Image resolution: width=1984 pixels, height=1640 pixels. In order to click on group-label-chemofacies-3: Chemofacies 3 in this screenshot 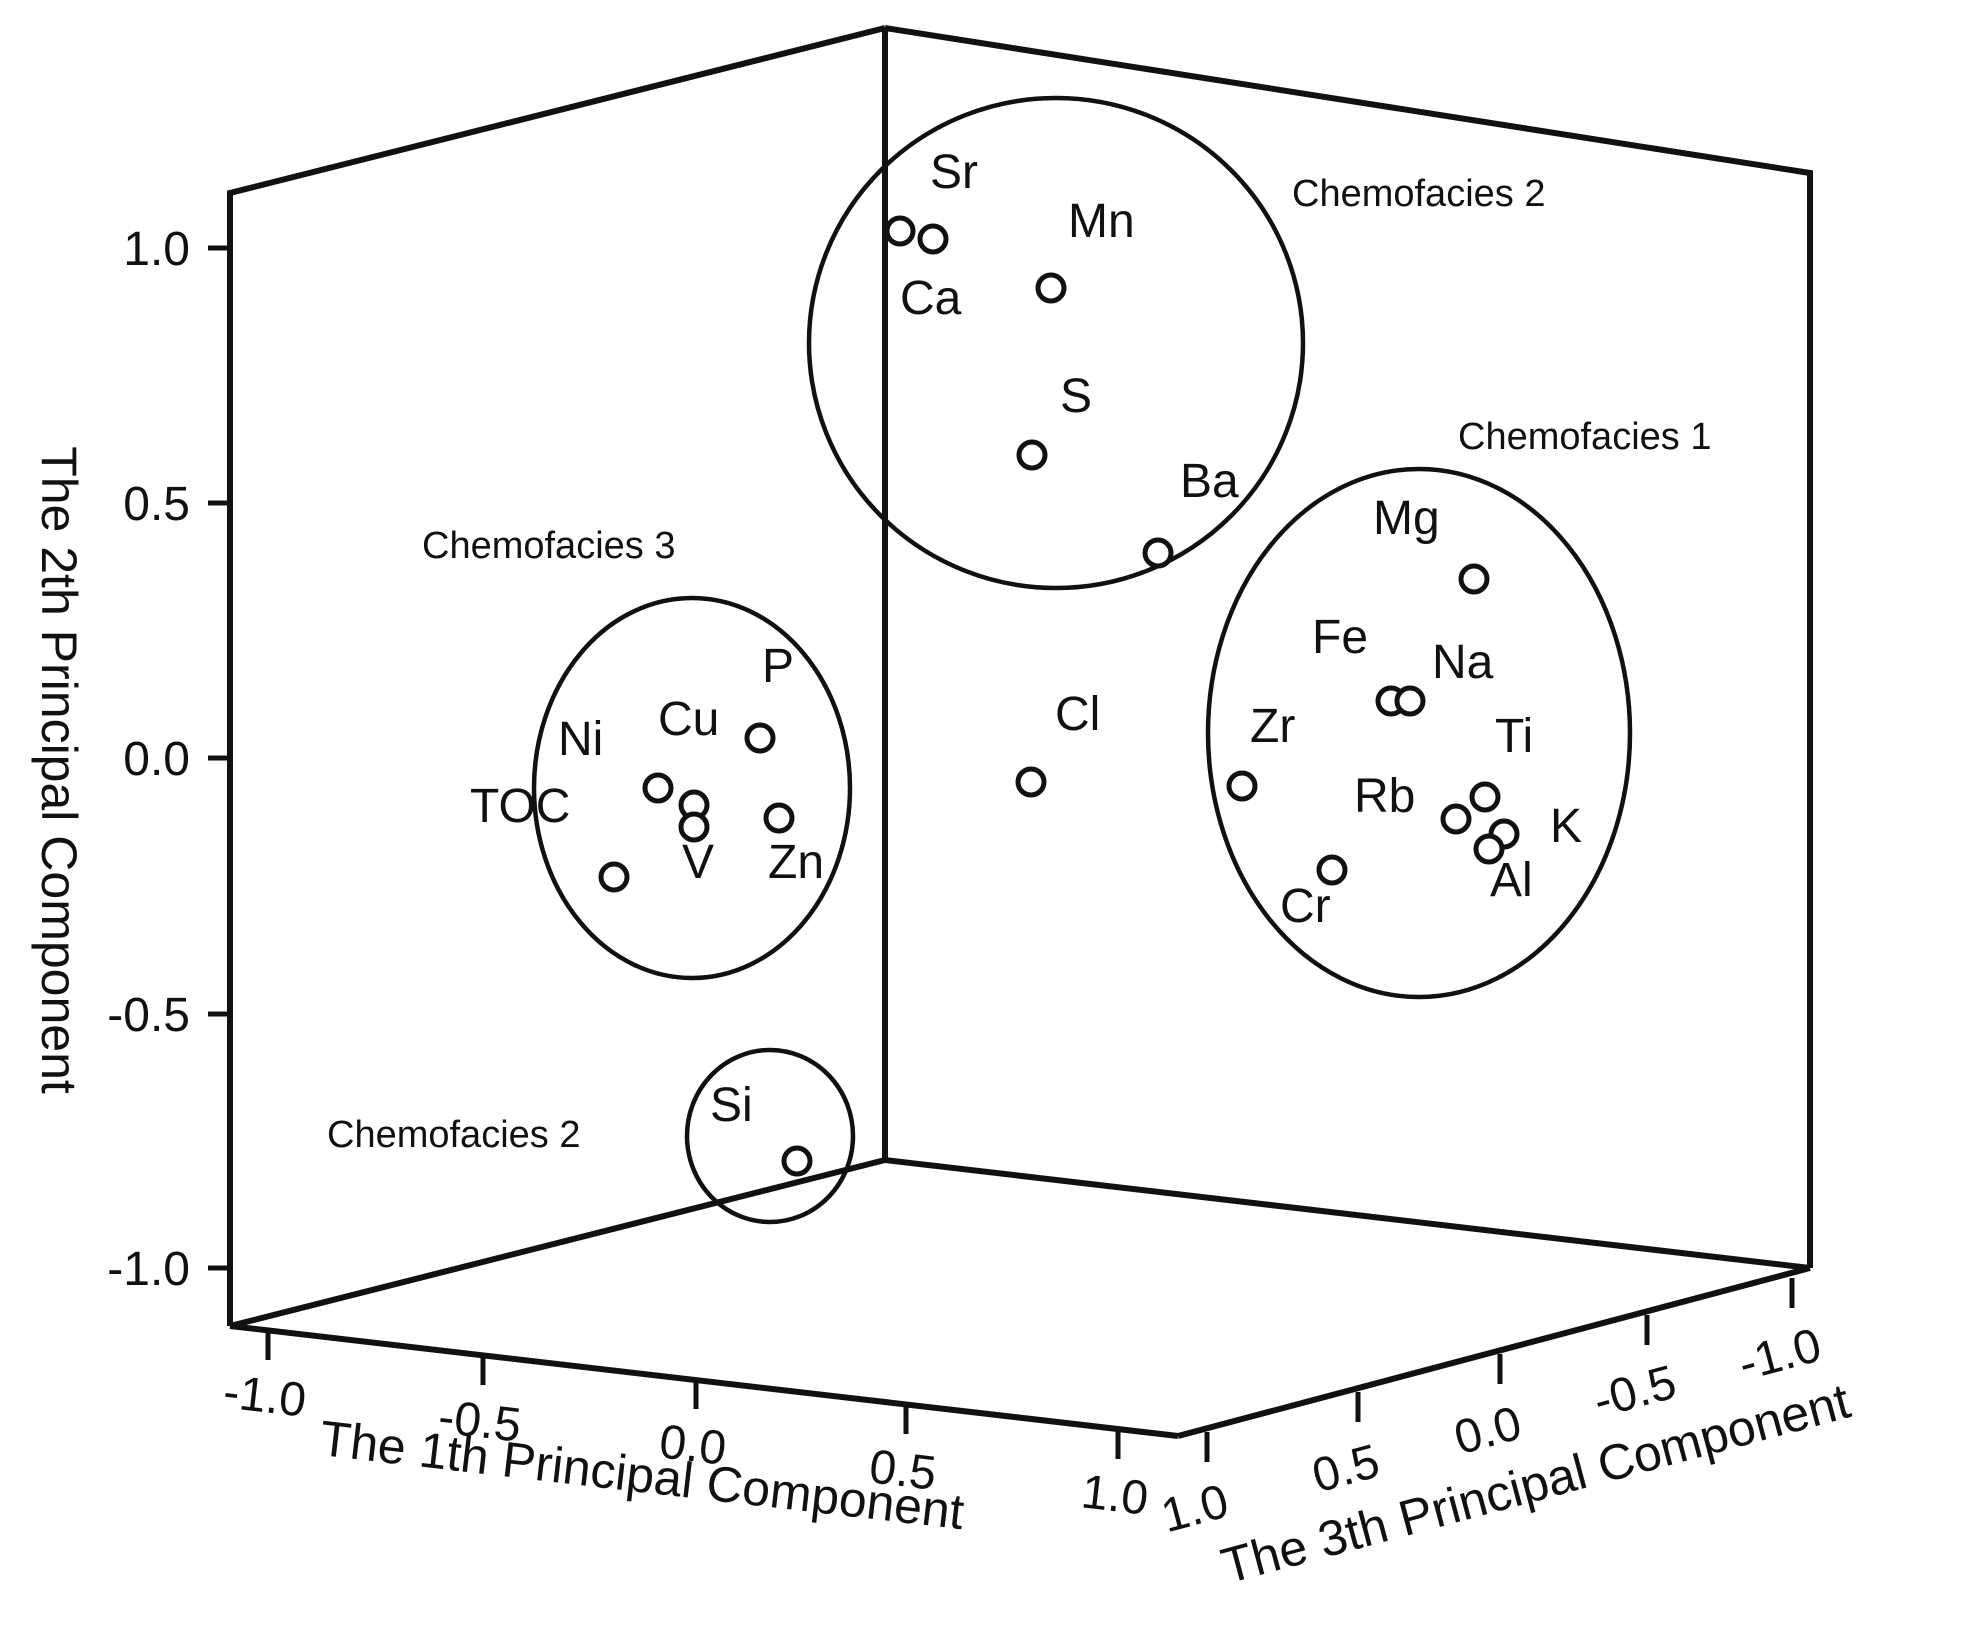, I will do `click(548, 546)`.